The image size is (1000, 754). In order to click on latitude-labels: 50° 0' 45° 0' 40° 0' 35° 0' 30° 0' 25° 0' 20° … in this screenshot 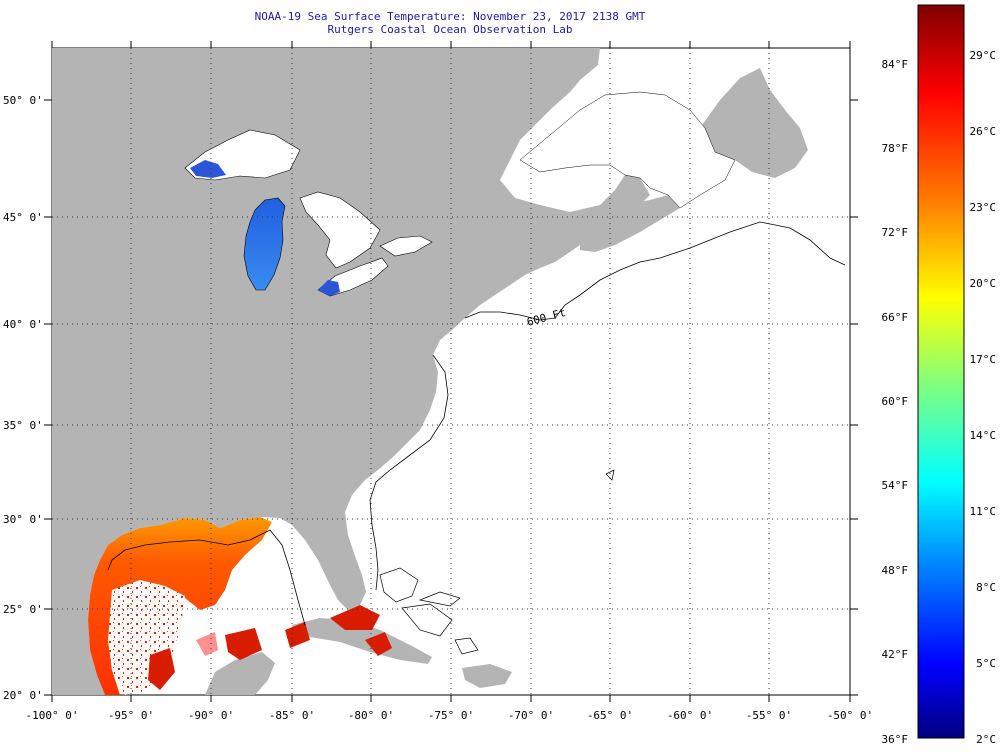, I will do `click(23, 398)`.